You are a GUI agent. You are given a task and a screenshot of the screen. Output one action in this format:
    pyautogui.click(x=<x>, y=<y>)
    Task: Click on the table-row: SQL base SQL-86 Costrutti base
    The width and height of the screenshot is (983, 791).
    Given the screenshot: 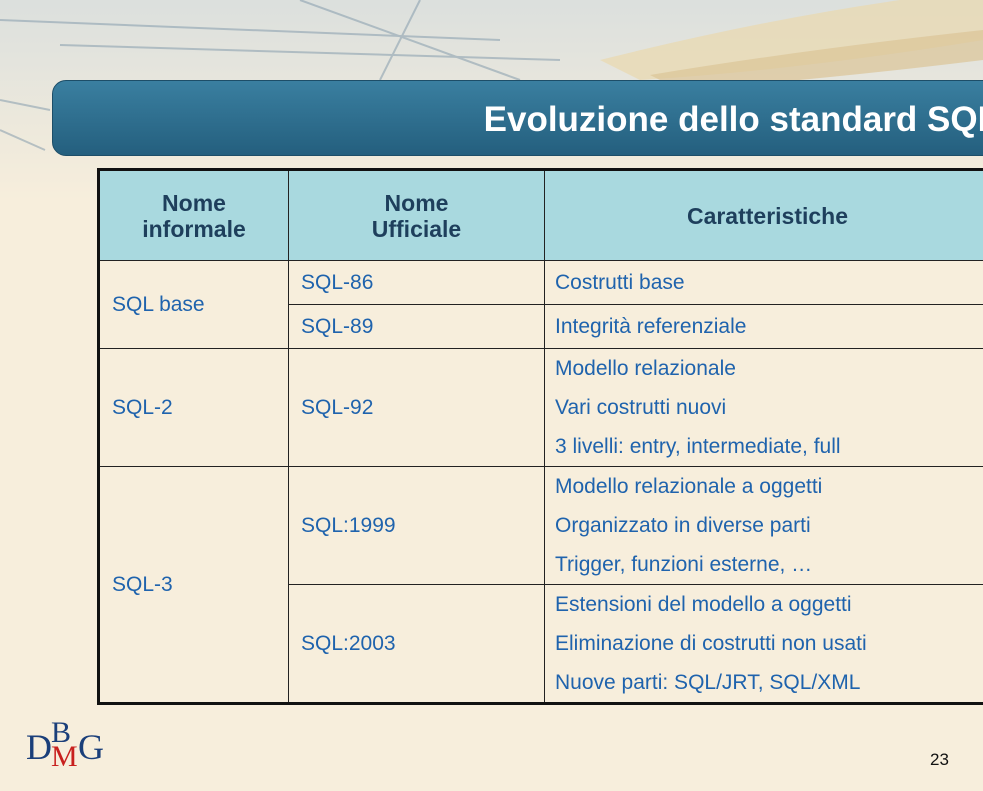 What is the action you would take?
    pyautogui.click(x=540, y=304)
    